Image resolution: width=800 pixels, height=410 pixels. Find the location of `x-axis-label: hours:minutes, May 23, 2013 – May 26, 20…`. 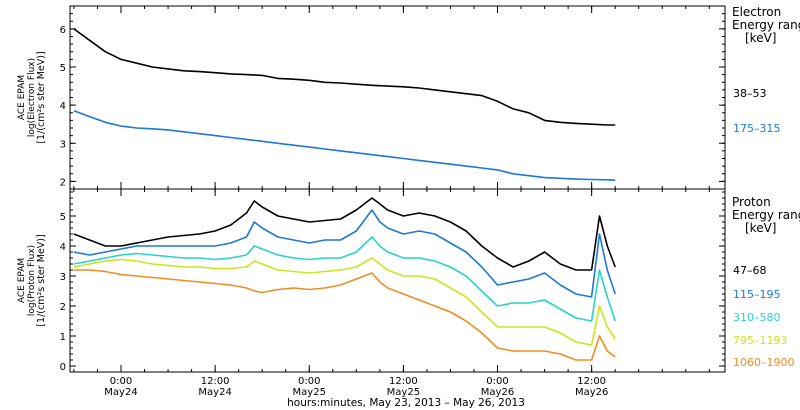

x-axis-label: hours:minutes, May 23, 2013 – May 26, 20… is located at coordinates (406, 403).